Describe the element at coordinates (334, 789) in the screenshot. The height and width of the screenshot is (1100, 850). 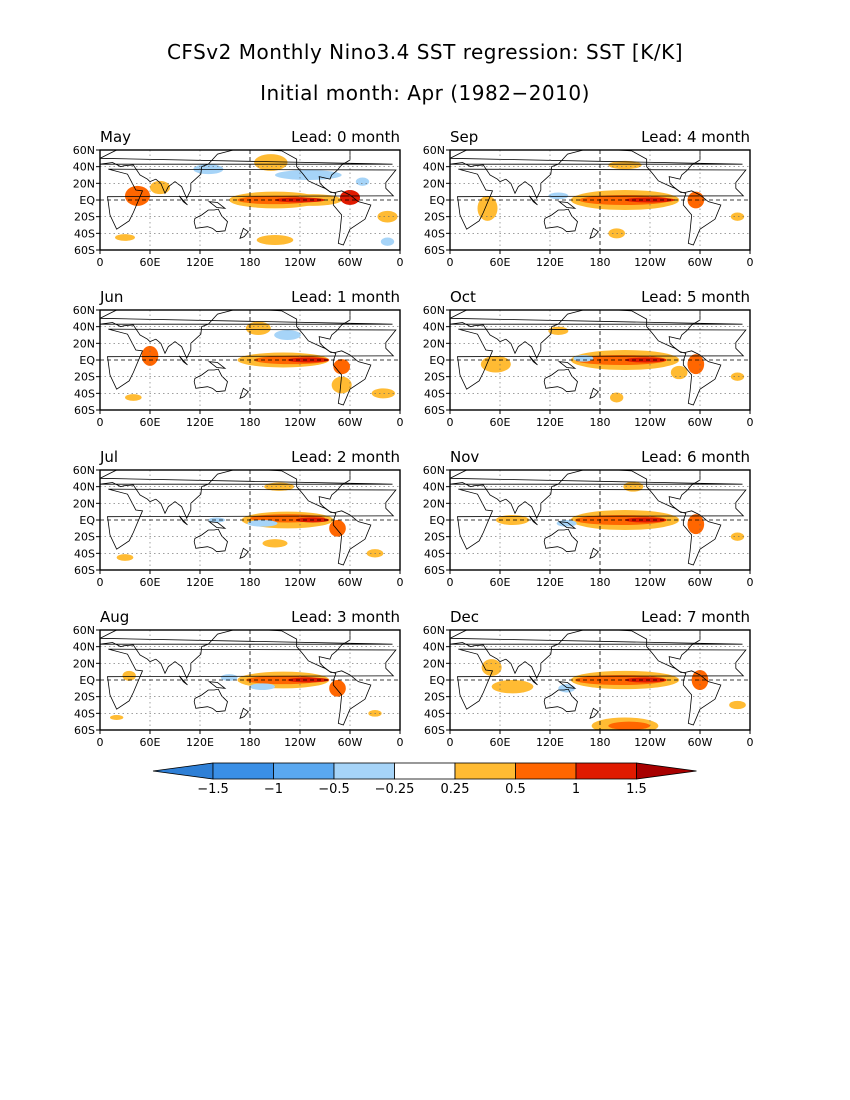
I see `colorbar-label: −0.5` at that location.